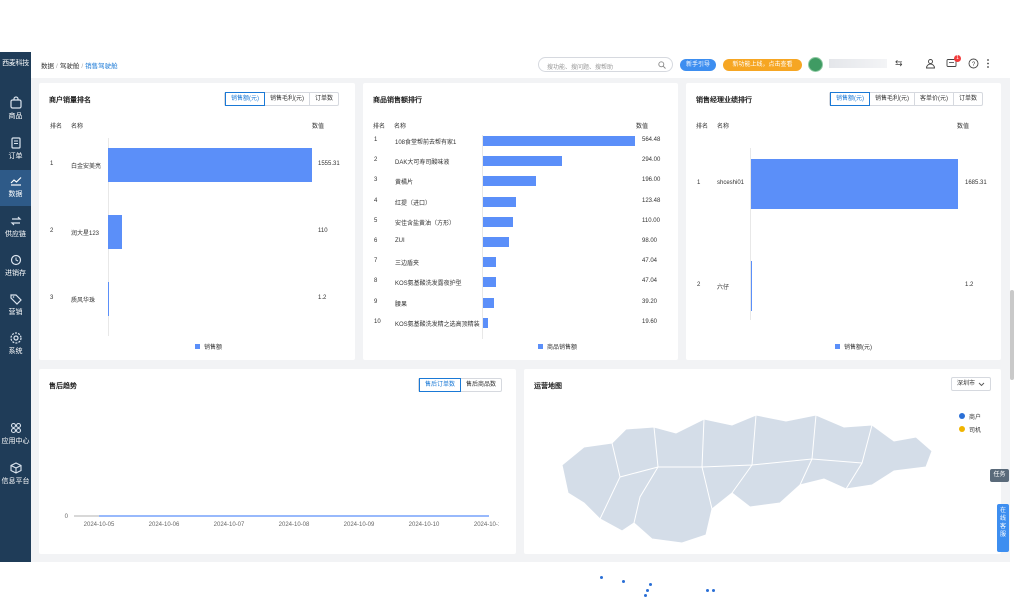  I want to click on chart-legend: 商品销售额, so click(557, 346).